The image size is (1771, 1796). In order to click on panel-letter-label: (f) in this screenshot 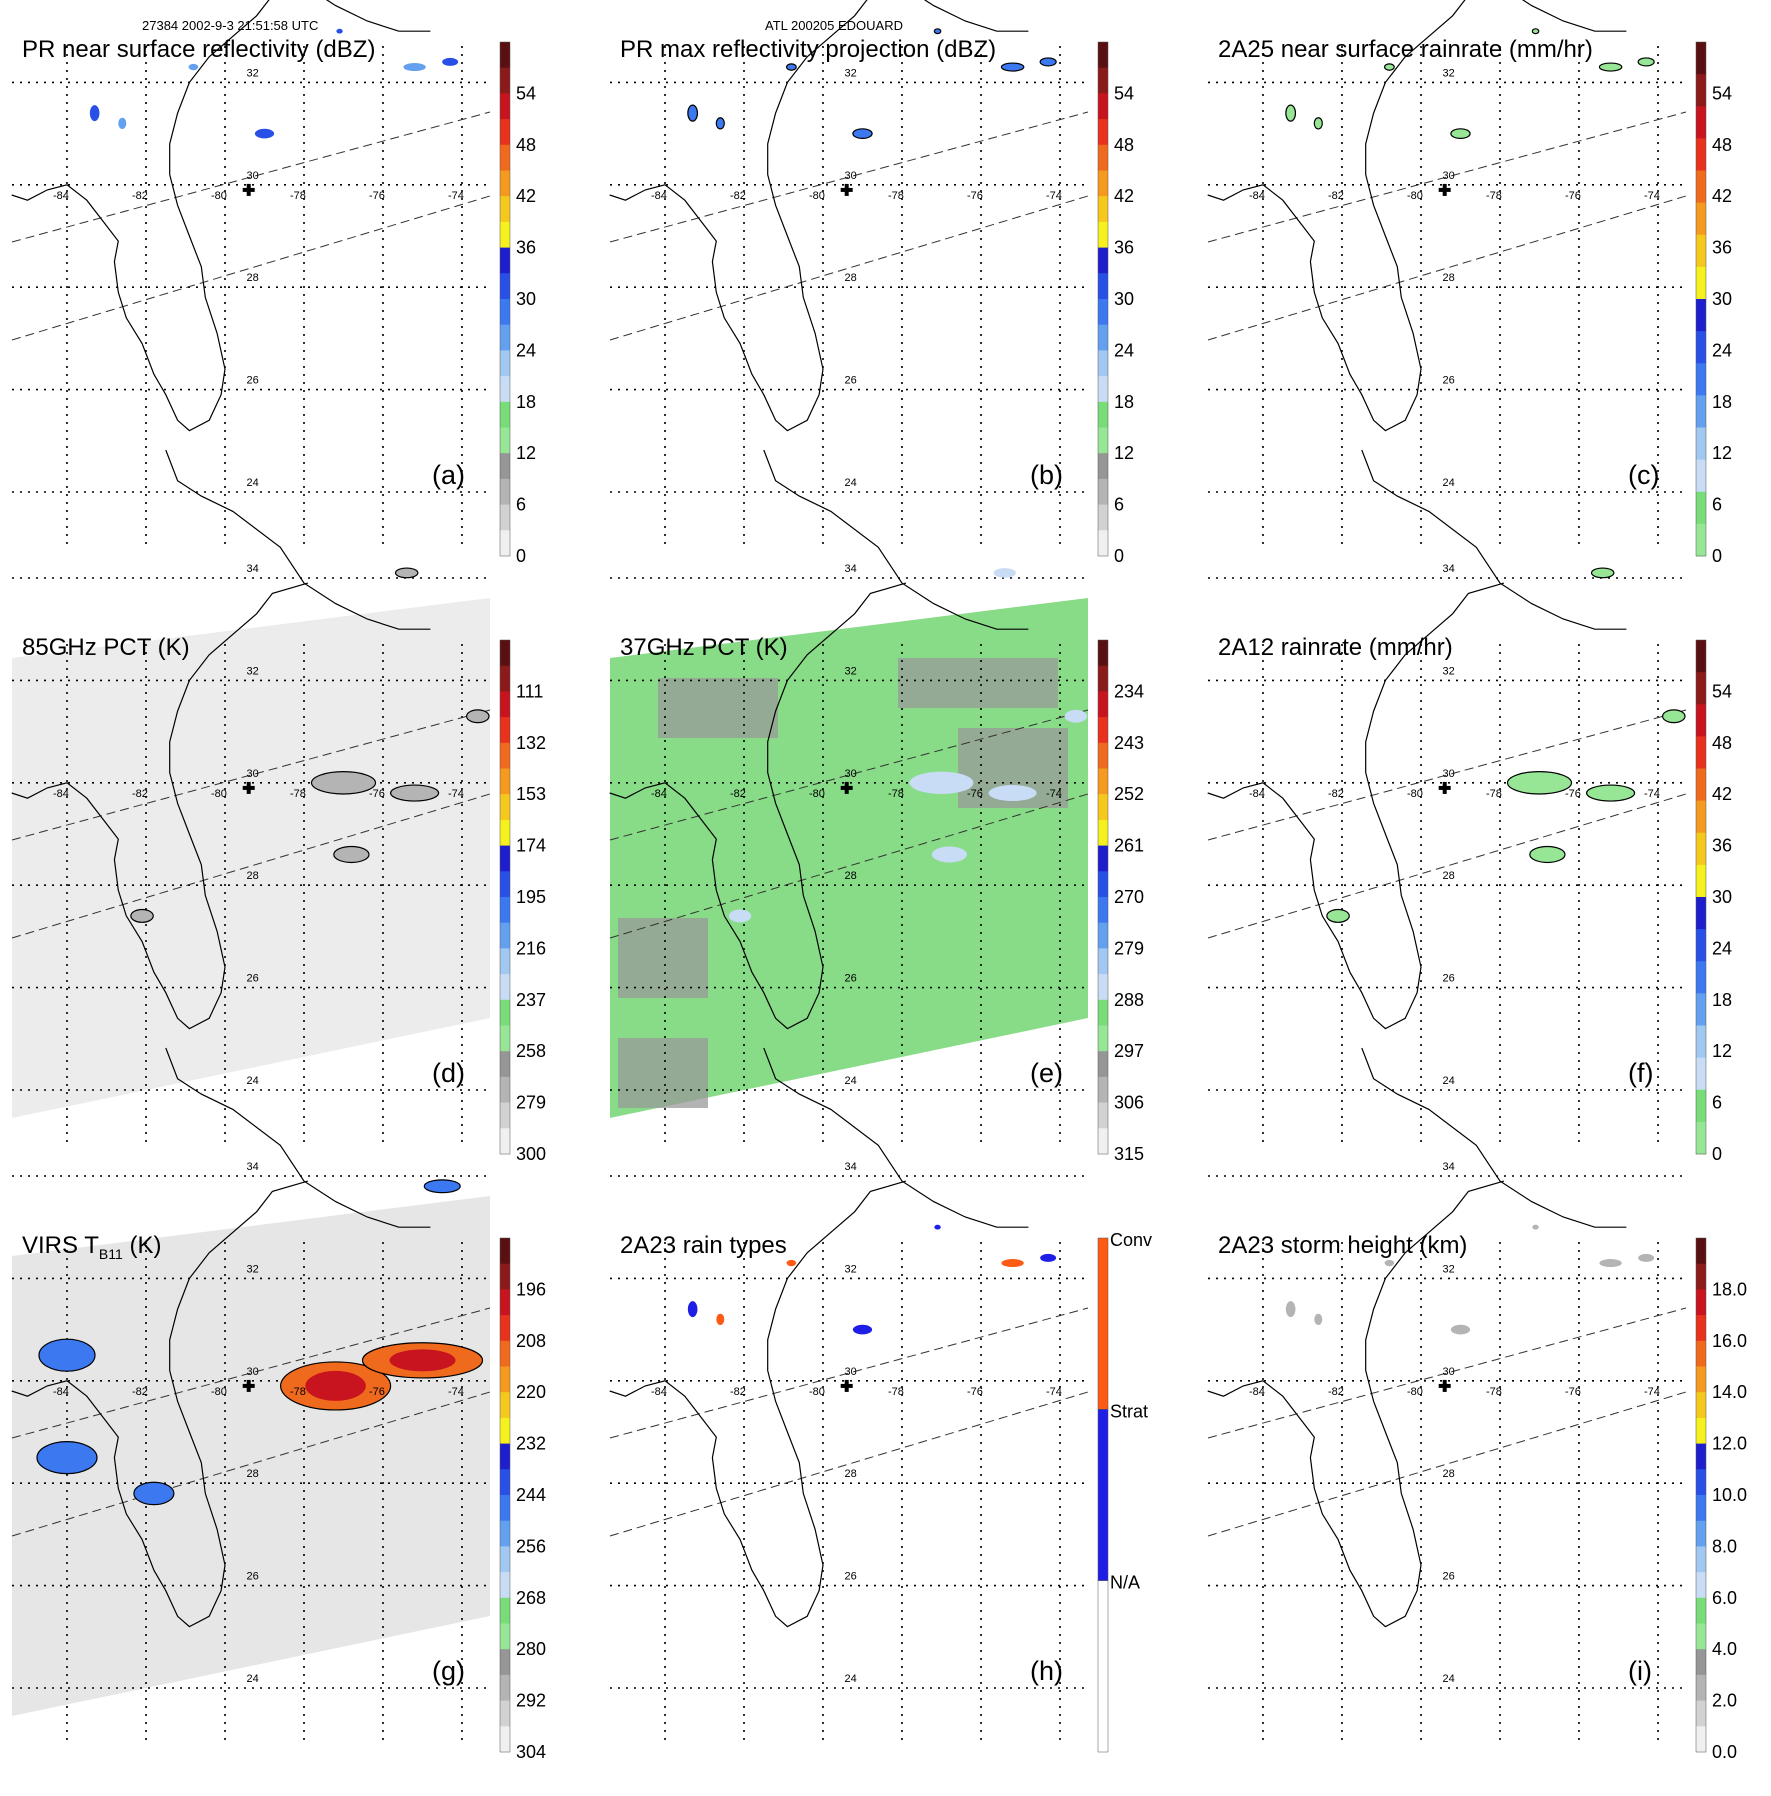, I will do `click(1641, 1073)`.